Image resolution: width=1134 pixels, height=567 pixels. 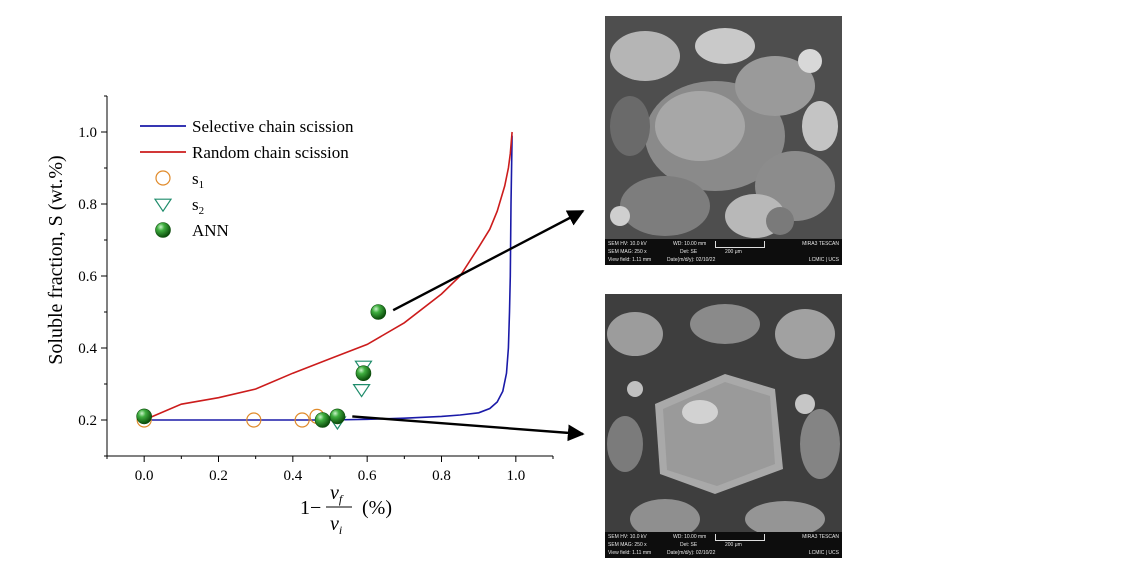 What do you see at coordinates (346, 509) in the screenshot?
I see `x-axis-label: 1− νf νi (%)` at bounding box center [346, 509].